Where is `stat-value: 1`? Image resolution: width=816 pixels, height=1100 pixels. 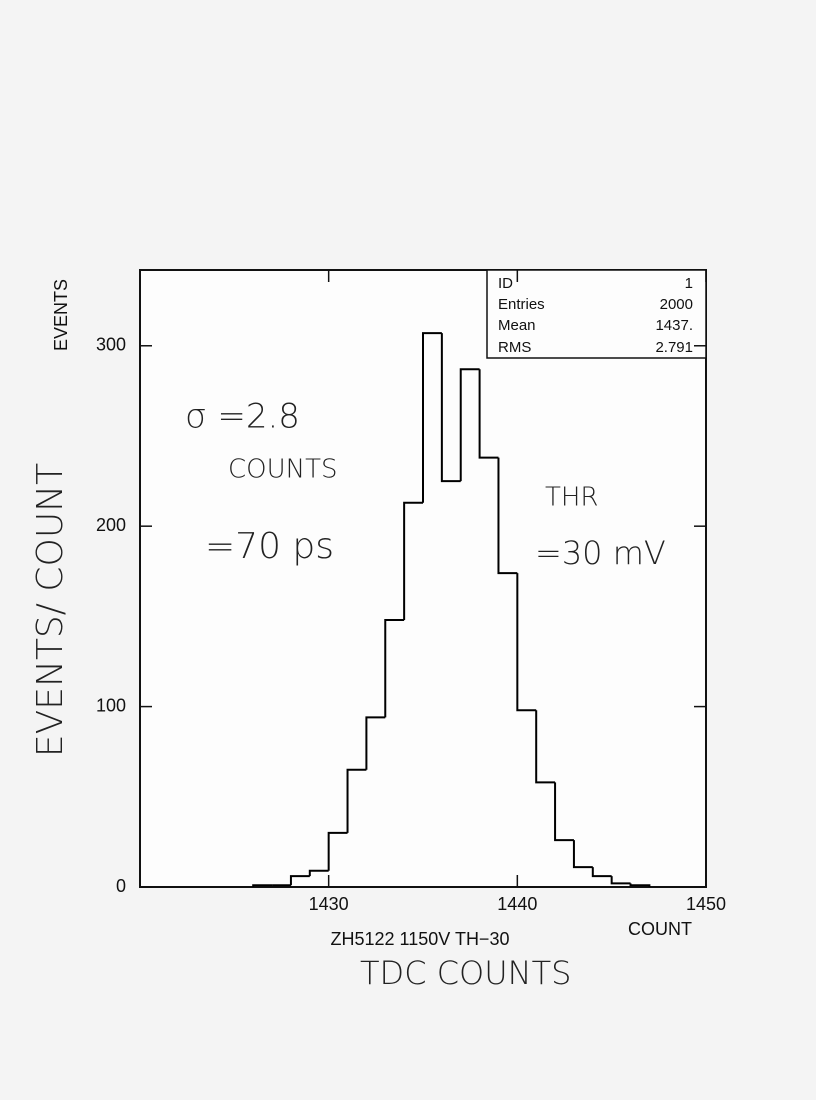
stat-value: 1 is located at coordinates (689, 283).